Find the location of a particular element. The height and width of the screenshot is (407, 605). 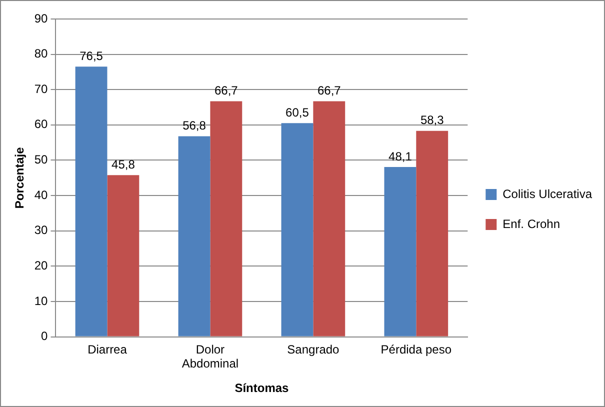

x-tick-label: Diarrea is located at coordinates (108, 349).